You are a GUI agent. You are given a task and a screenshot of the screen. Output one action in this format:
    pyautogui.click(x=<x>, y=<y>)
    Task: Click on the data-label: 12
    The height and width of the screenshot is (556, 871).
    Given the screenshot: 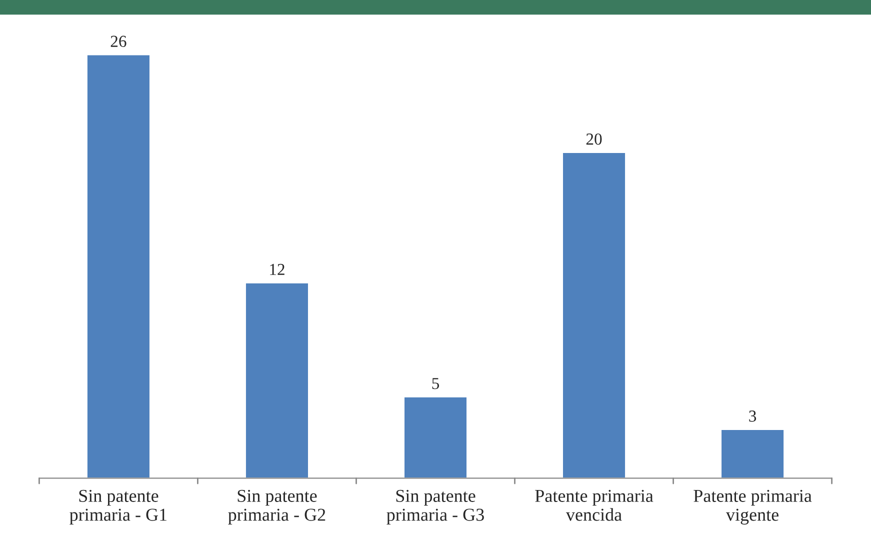 What is the action you would take?
    pyautogui.click(x=277, y=269)
    